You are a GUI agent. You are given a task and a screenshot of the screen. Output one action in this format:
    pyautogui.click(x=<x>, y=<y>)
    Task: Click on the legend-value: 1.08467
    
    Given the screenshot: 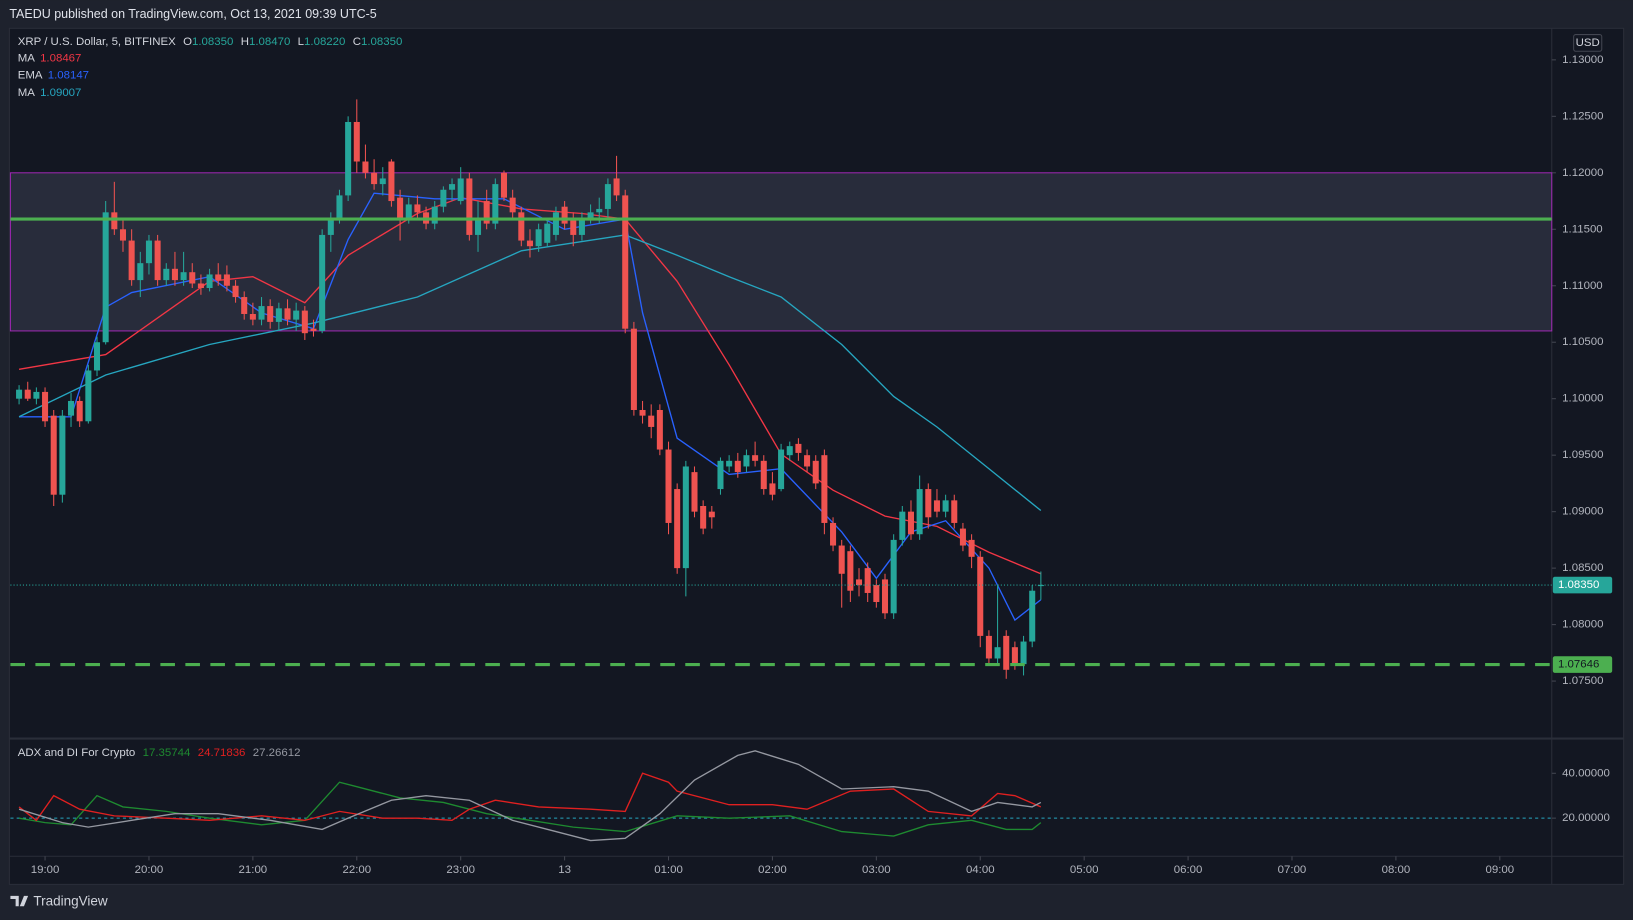 What is the action you would take?
    pyautogui.click(x=60, y=59)
    